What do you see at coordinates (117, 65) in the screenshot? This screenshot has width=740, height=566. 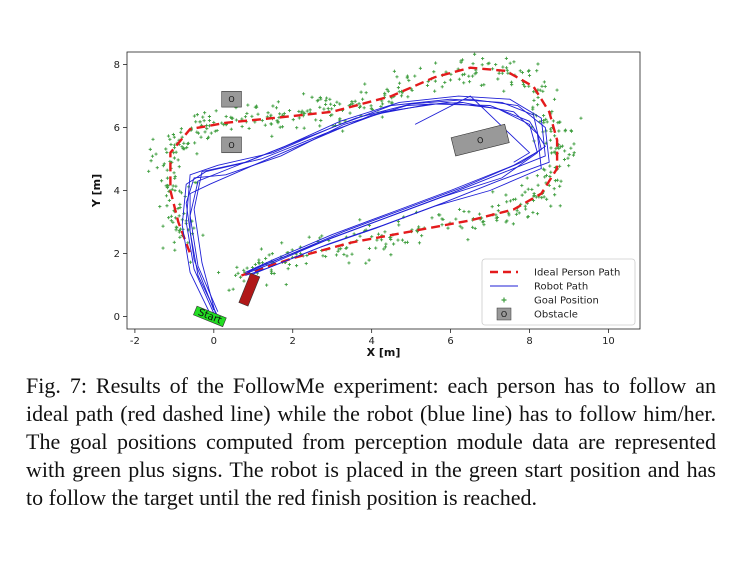 I see `y-tick-label: 8` at bounding box center [117, 65].